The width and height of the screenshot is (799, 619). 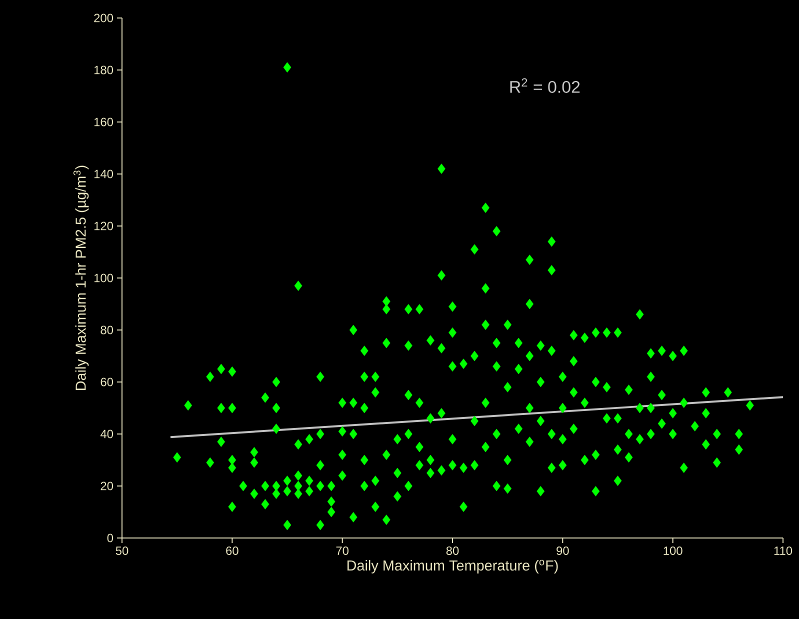 I want to click on x-tick-label: 50, so click(x=122, y=550).